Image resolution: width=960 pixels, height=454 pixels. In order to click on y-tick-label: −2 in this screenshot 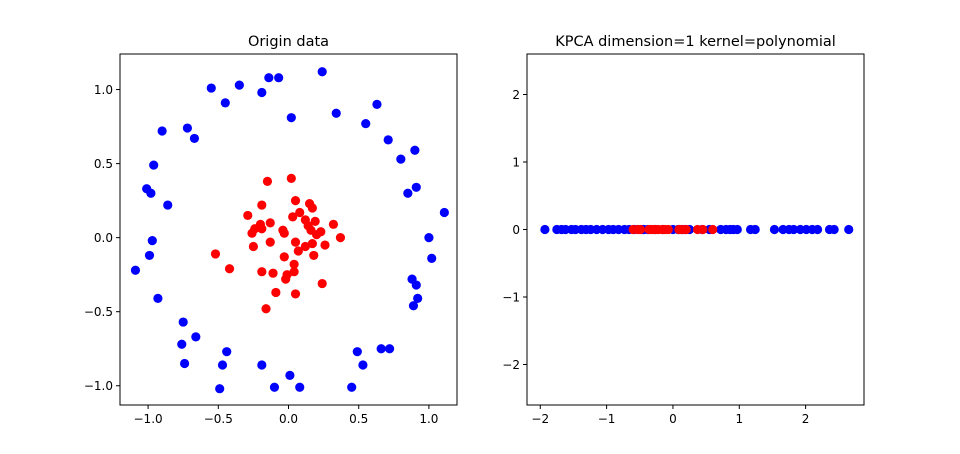, I will do `click(511, 365)`.